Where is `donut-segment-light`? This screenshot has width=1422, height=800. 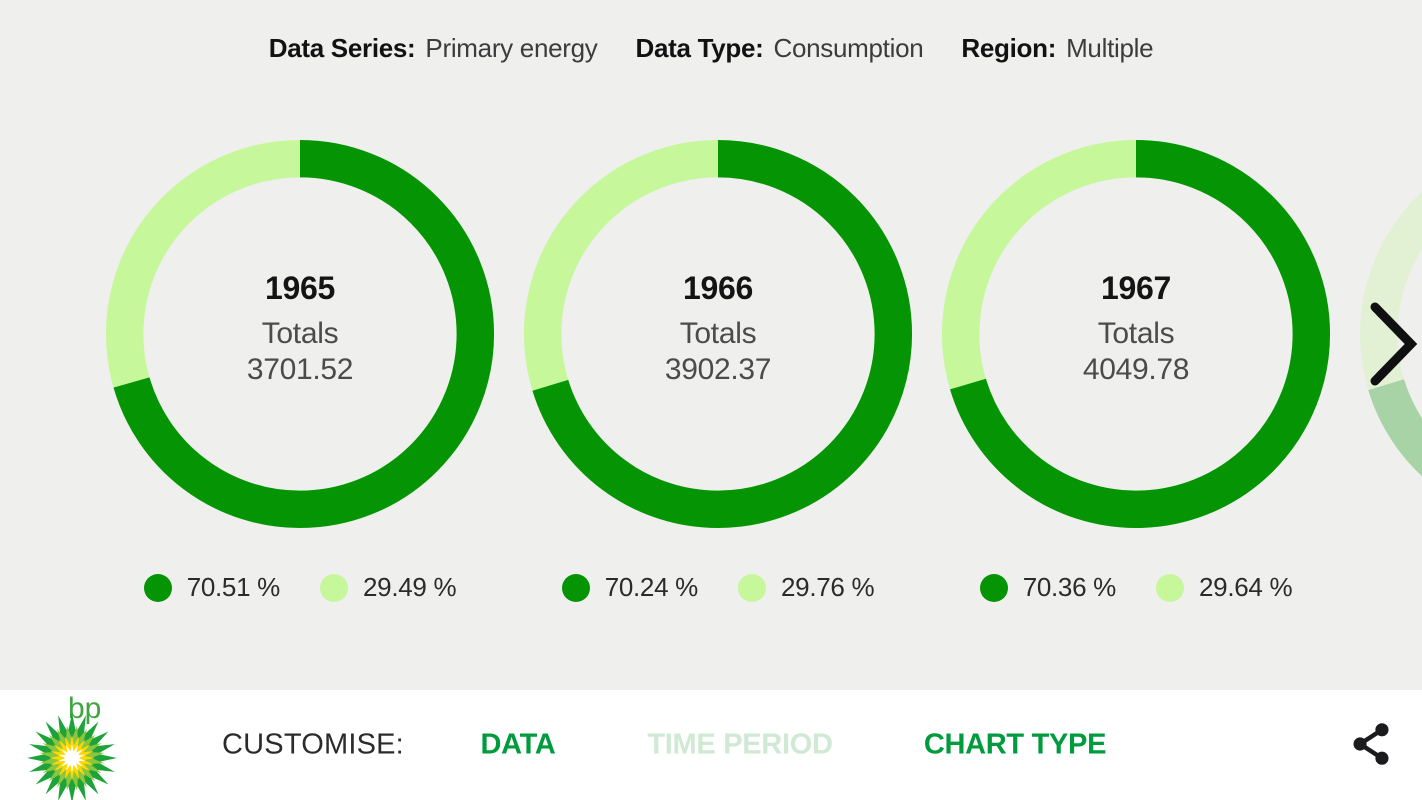
donut-segment-light is located at coordinates (1391, 334).